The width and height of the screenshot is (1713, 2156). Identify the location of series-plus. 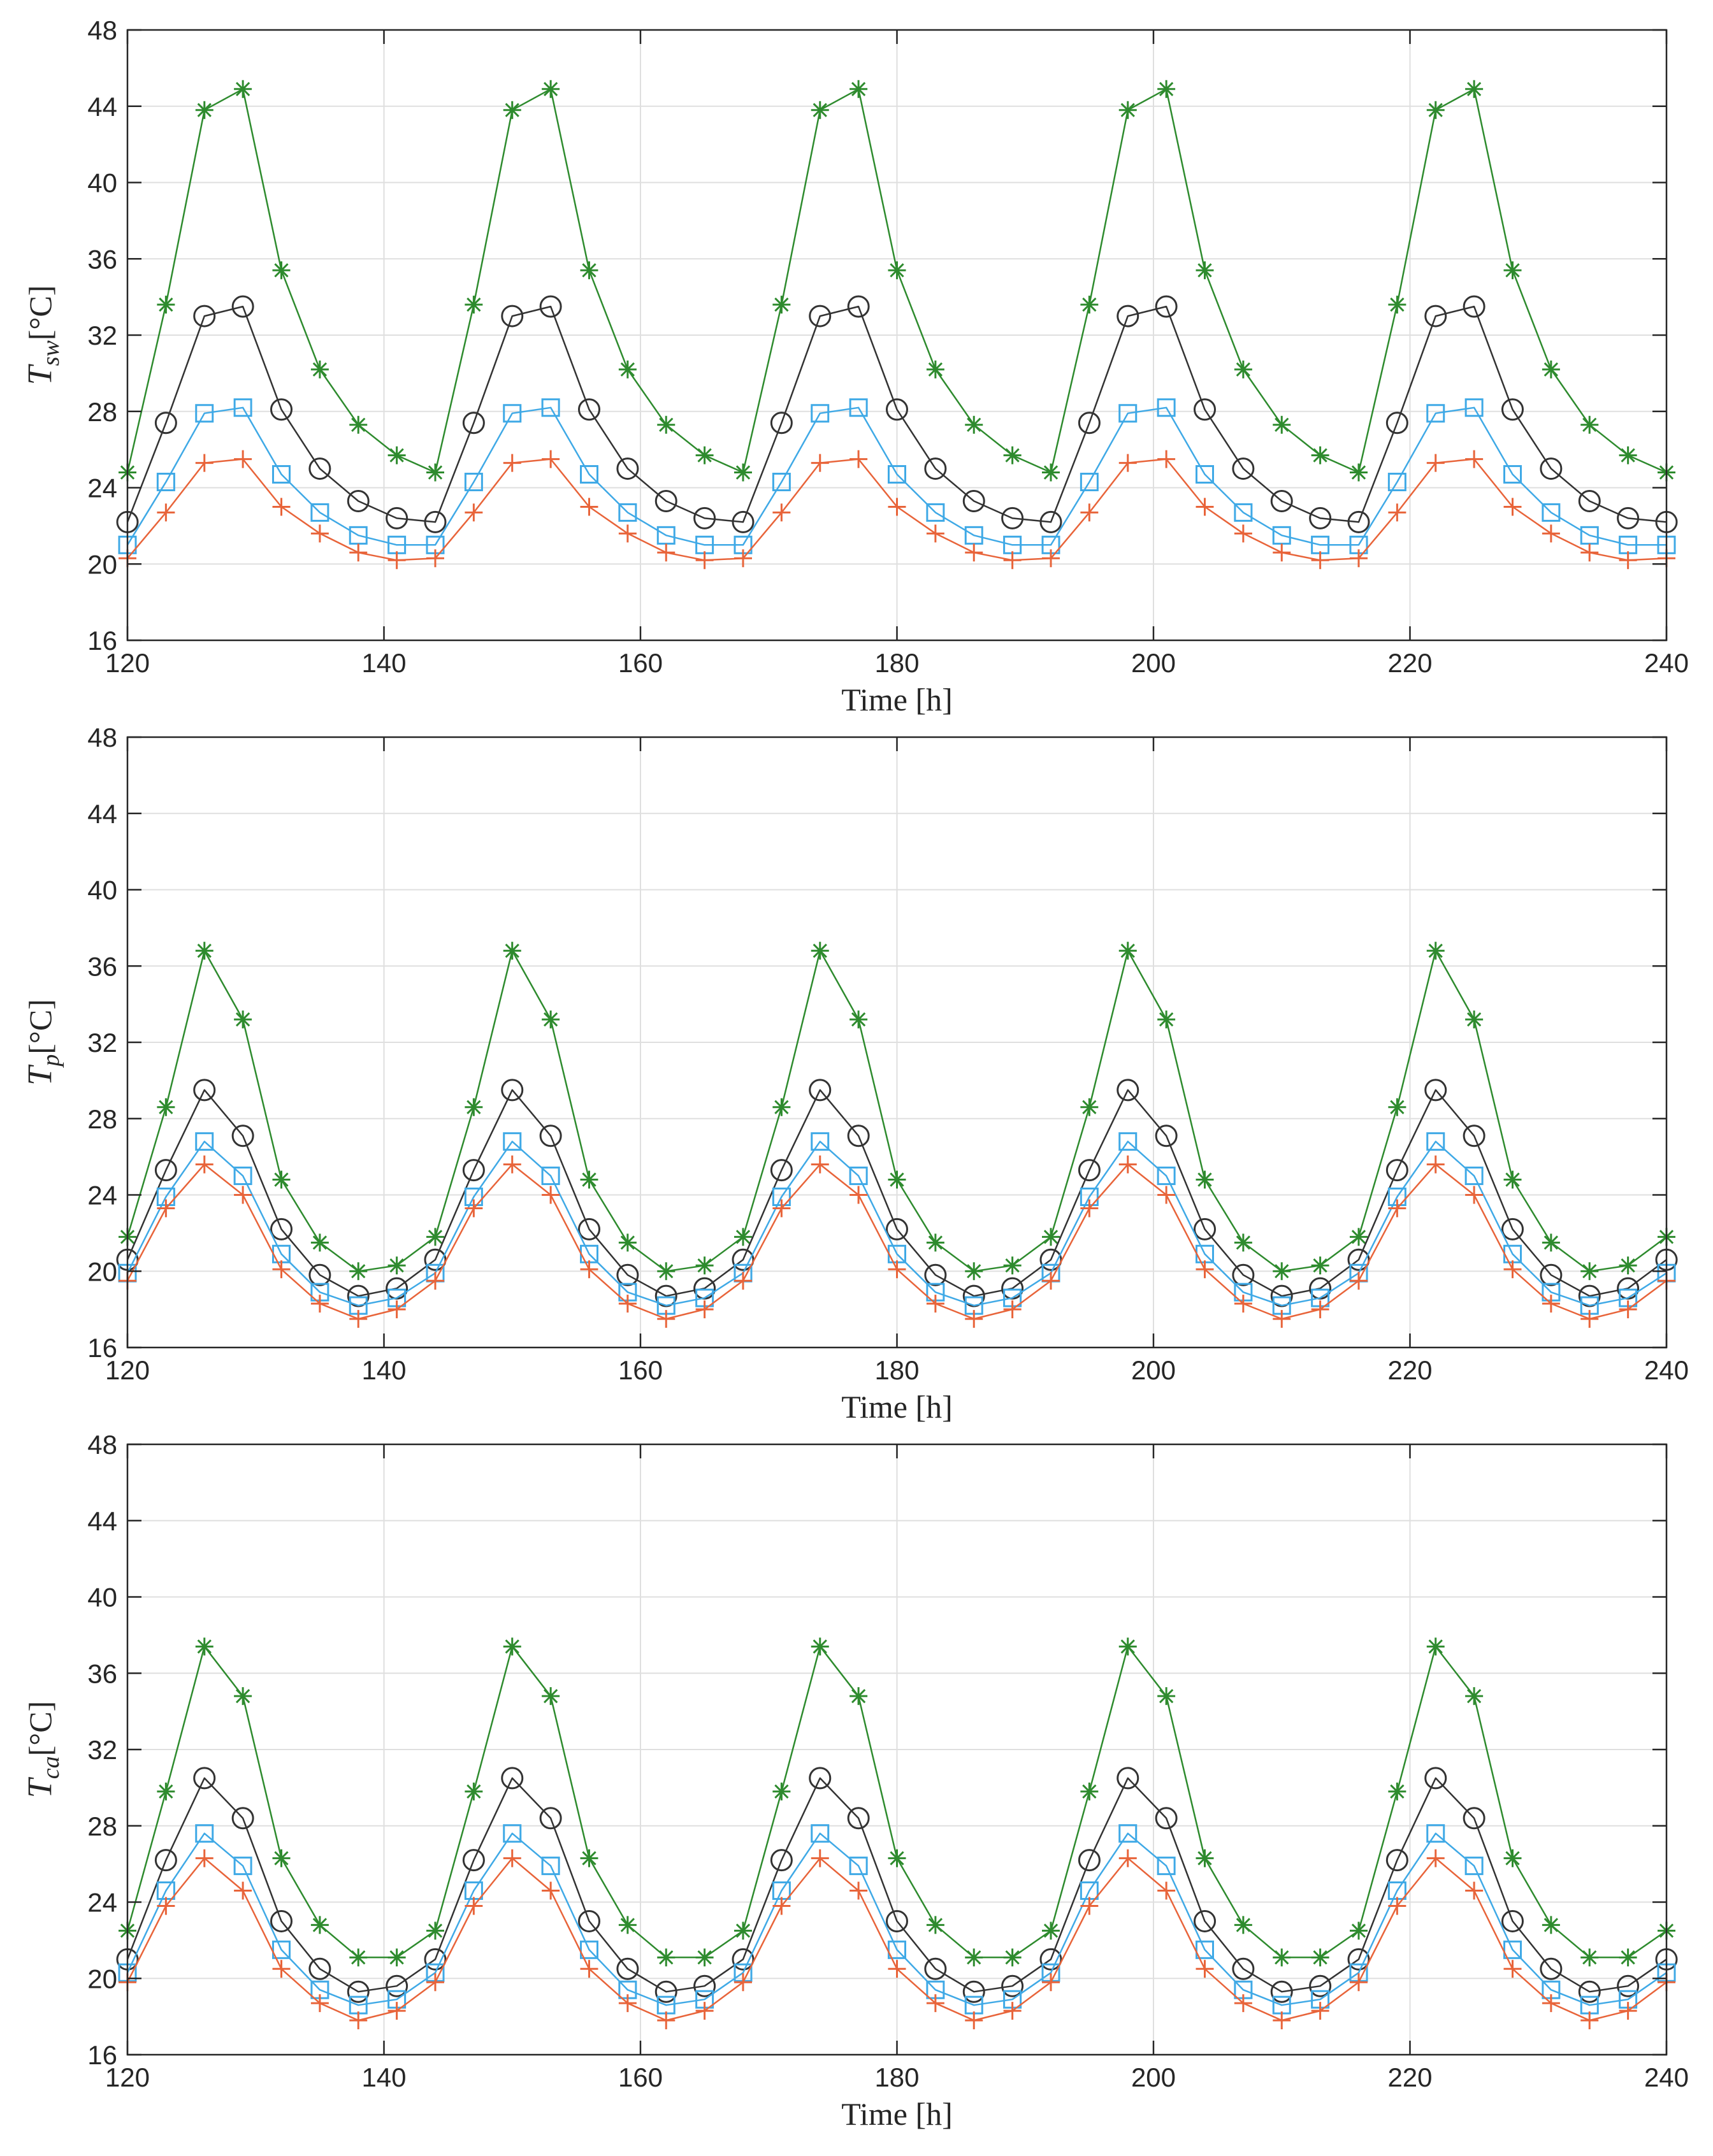
(897, 510).